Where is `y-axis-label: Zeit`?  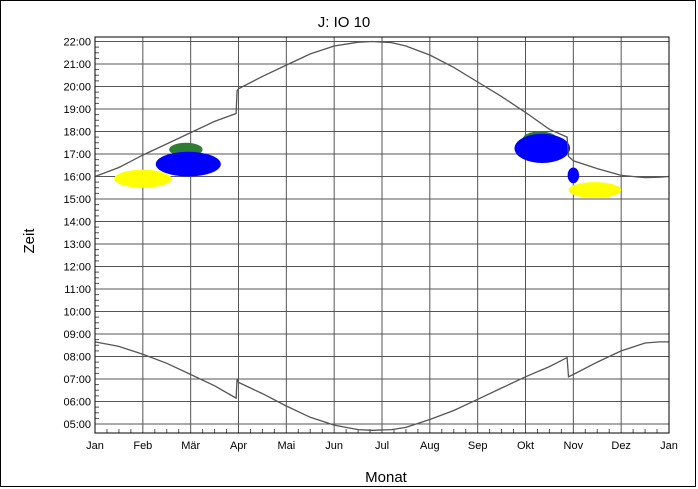 y-axis-label: Zeit is located at coordinates (29, 241).